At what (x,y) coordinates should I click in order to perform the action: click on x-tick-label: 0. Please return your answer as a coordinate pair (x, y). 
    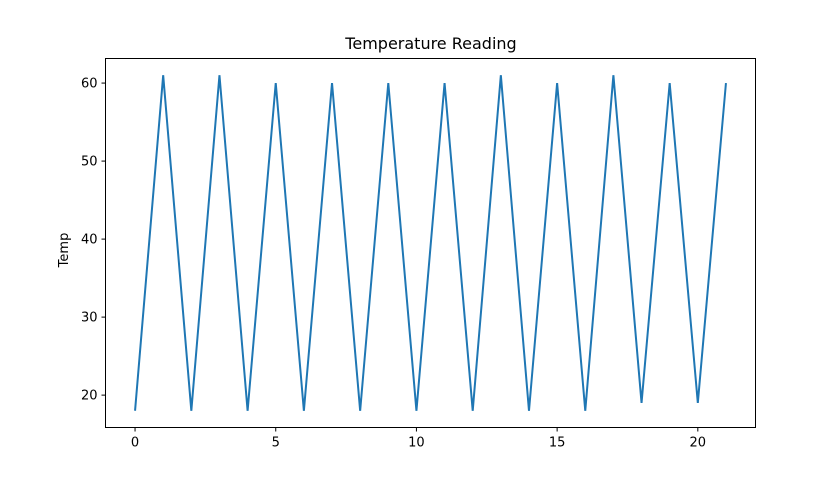
    Looking at the image, I should click on (135, 443).